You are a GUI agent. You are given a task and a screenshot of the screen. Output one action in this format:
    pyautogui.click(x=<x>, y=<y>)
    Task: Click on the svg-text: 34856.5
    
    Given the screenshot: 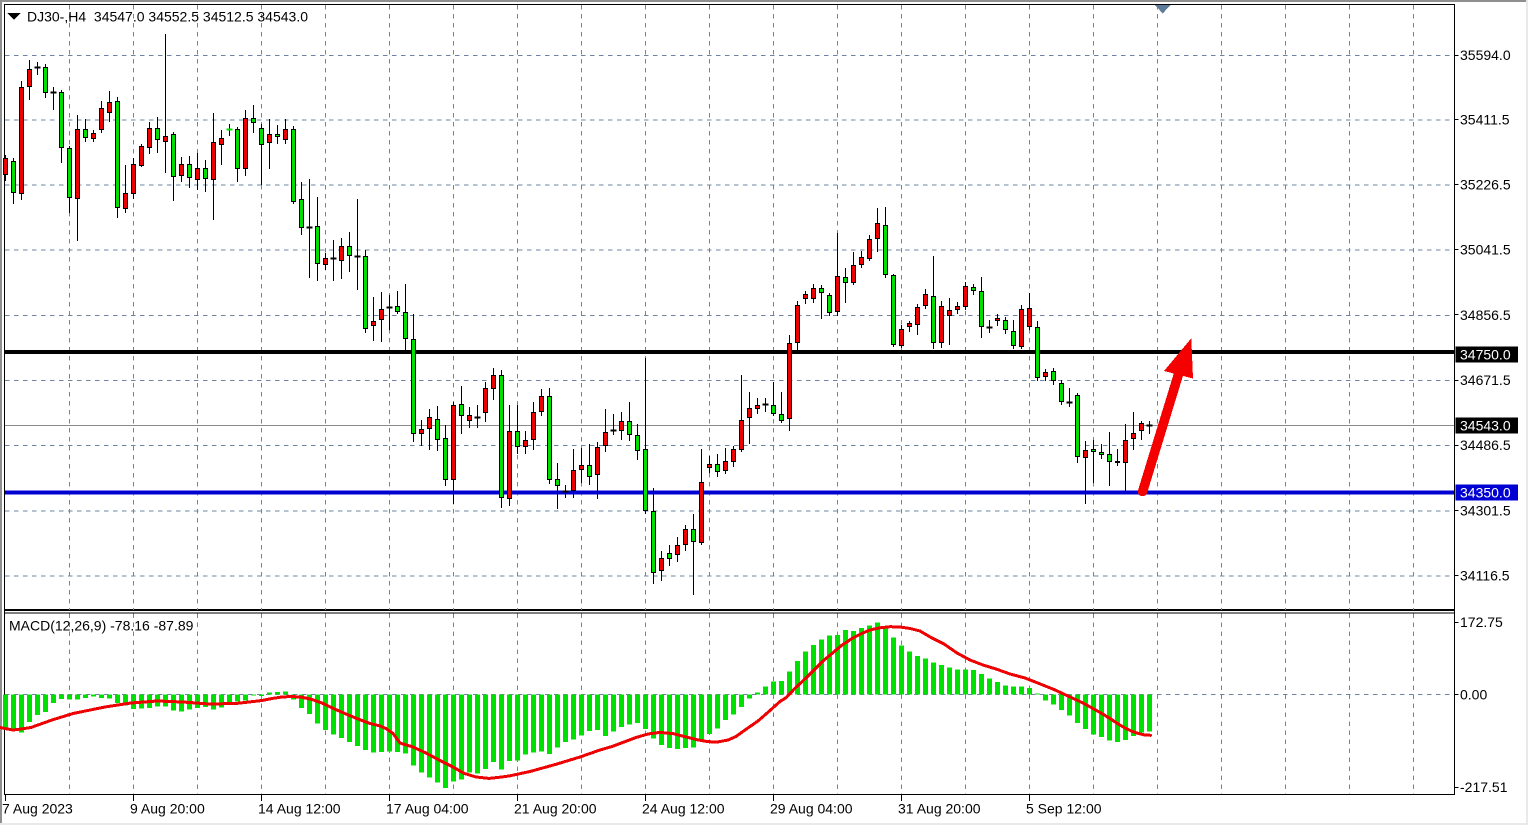 What is the action you would take?
    pyautogui.click(x=1485, y=315)
    